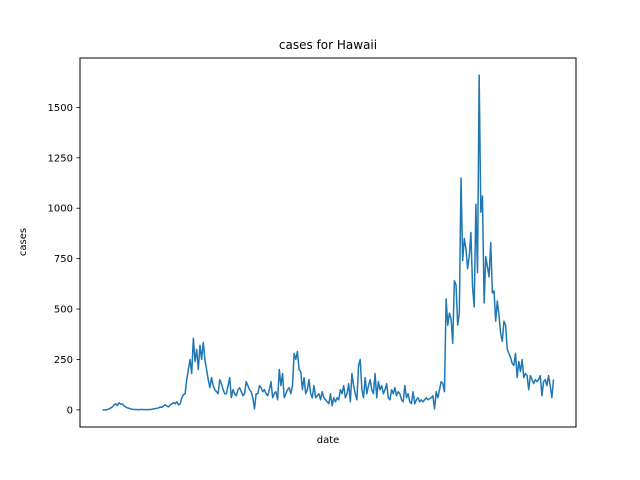 The image size is (640, 480). Describe the element at coordinates (70, 410) in the screenshot. I see `y-tick-label: 0` at that location.